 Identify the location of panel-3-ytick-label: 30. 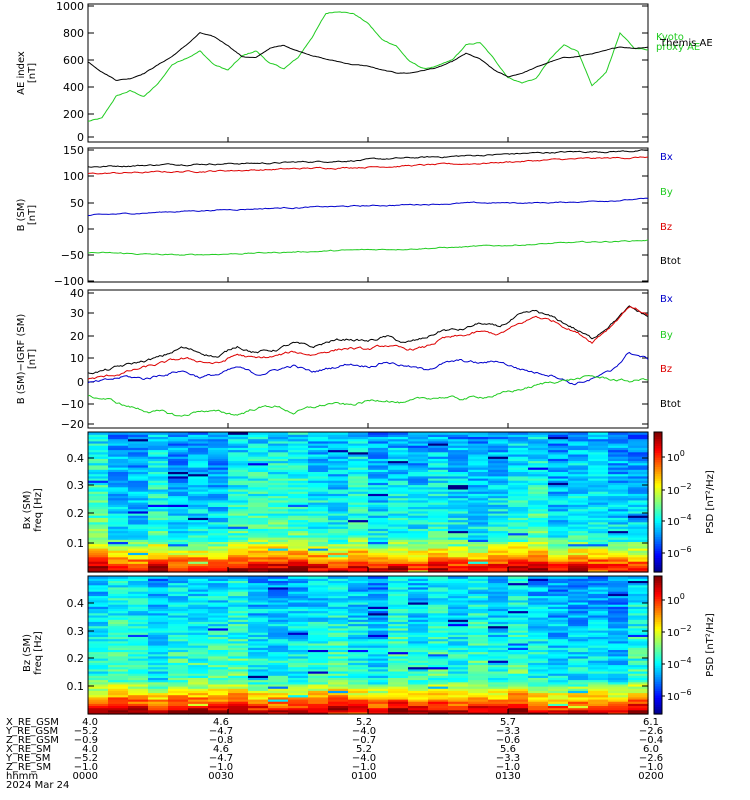
(77, 313).